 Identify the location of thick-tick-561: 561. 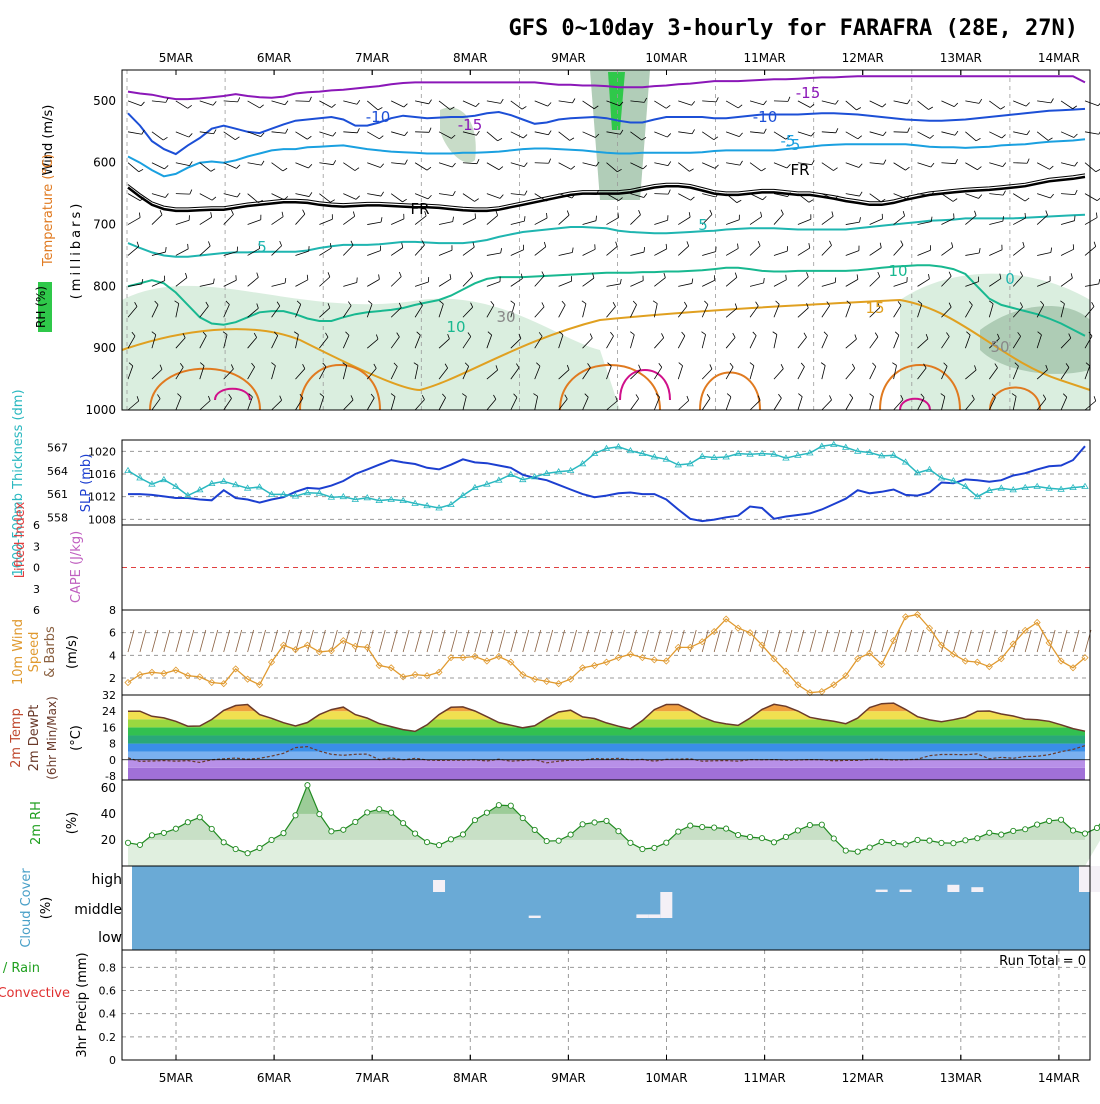
(57, 494).